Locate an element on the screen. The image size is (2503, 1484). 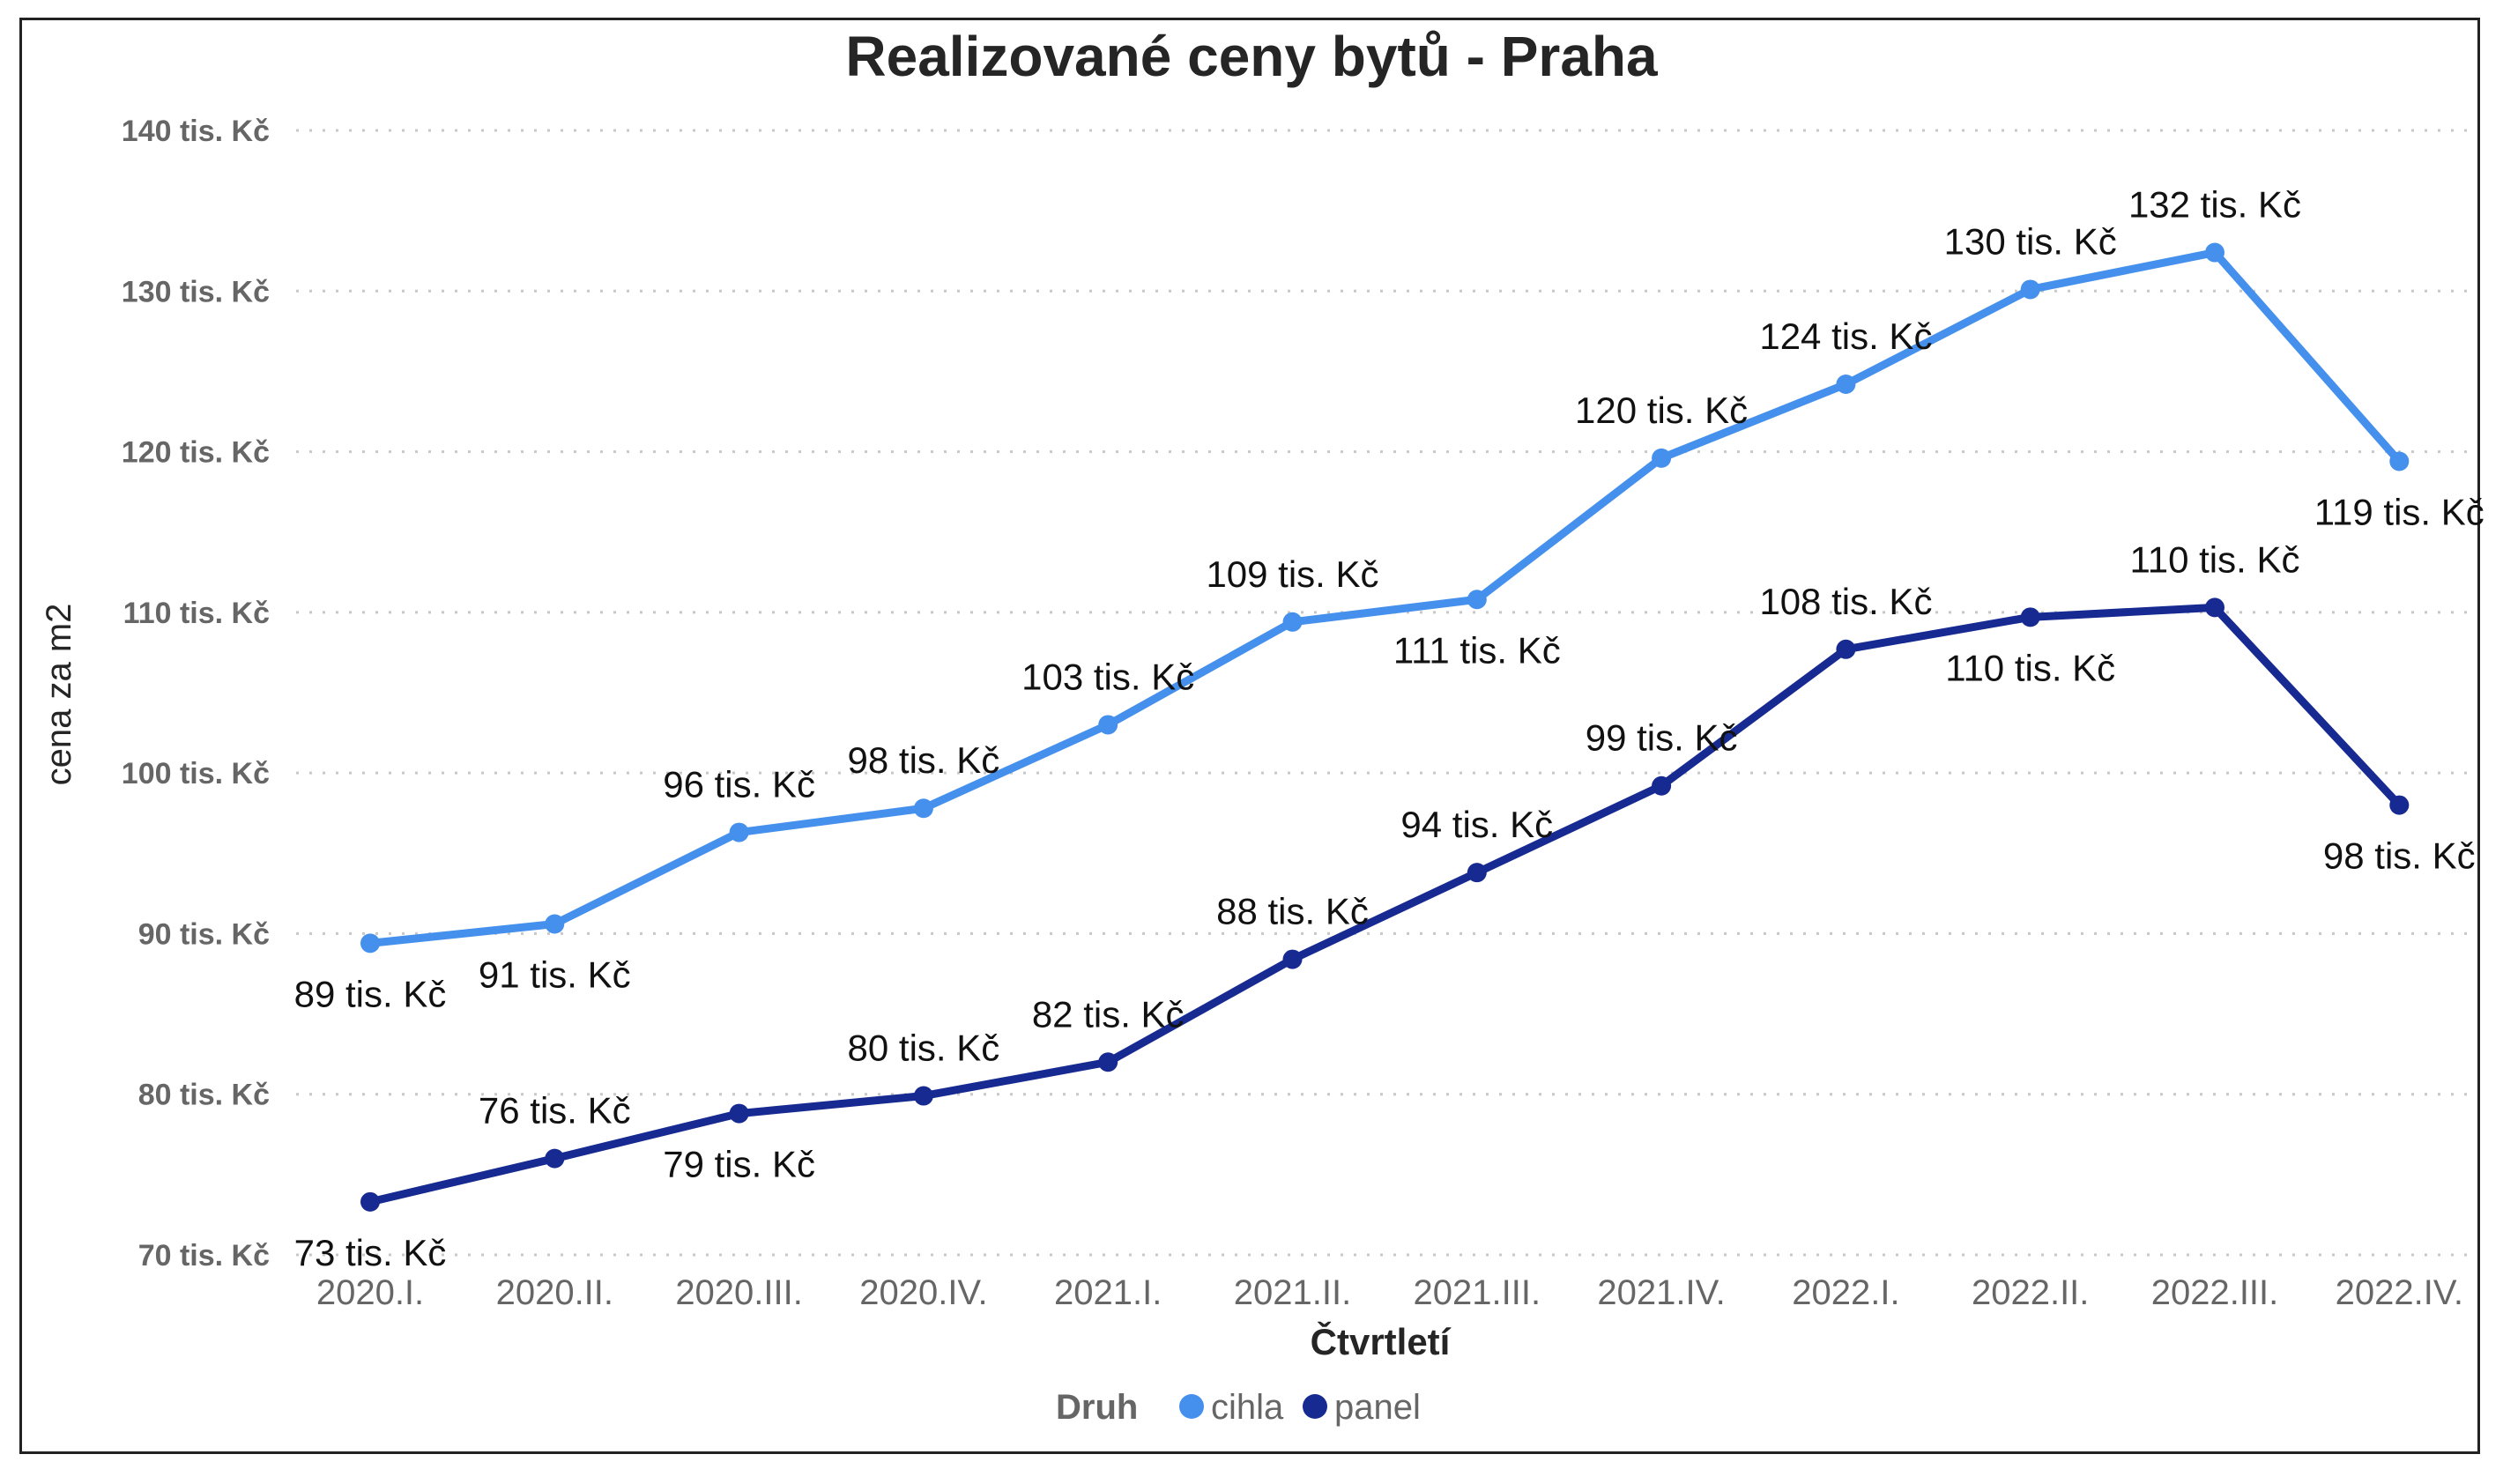
x-tick-label: 2022.I. is located at coordinates (1845, 1292).